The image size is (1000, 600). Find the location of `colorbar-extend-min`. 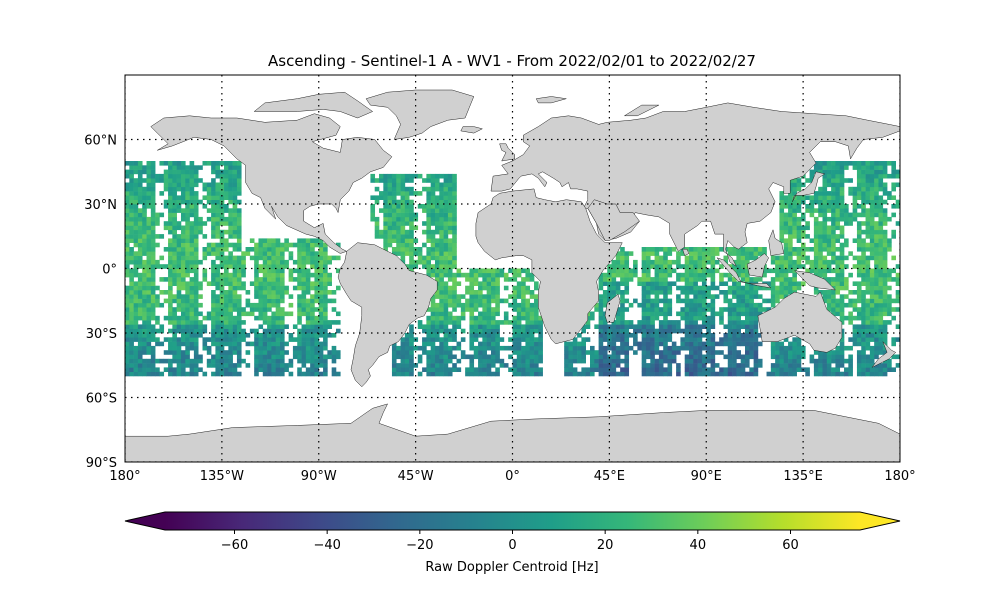

colorbar-extend-min is located at coordinates (145, 521).